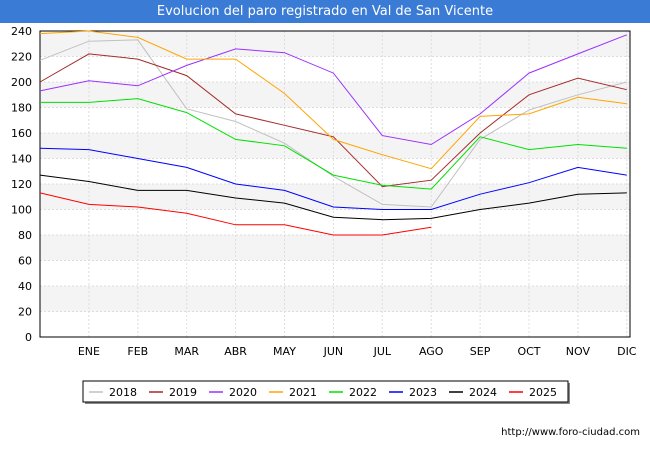 This screenshot has height=450, width=650. What do you see at coordinates (21, 82) in the screenshot?
I see `y-tick-label: 200` at bounding box center [21, 82].